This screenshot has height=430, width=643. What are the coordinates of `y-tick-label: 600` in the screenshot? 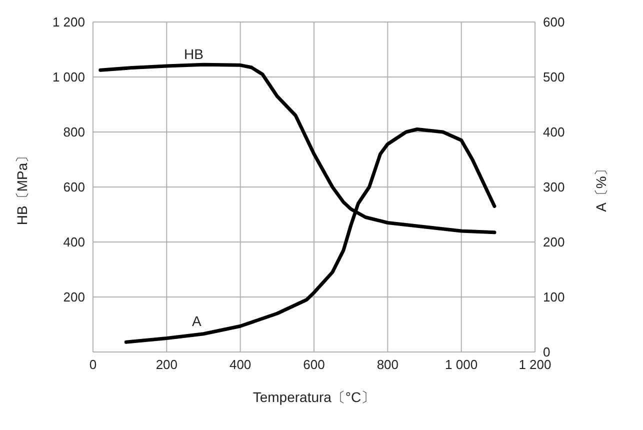 It's located at (74, 187).